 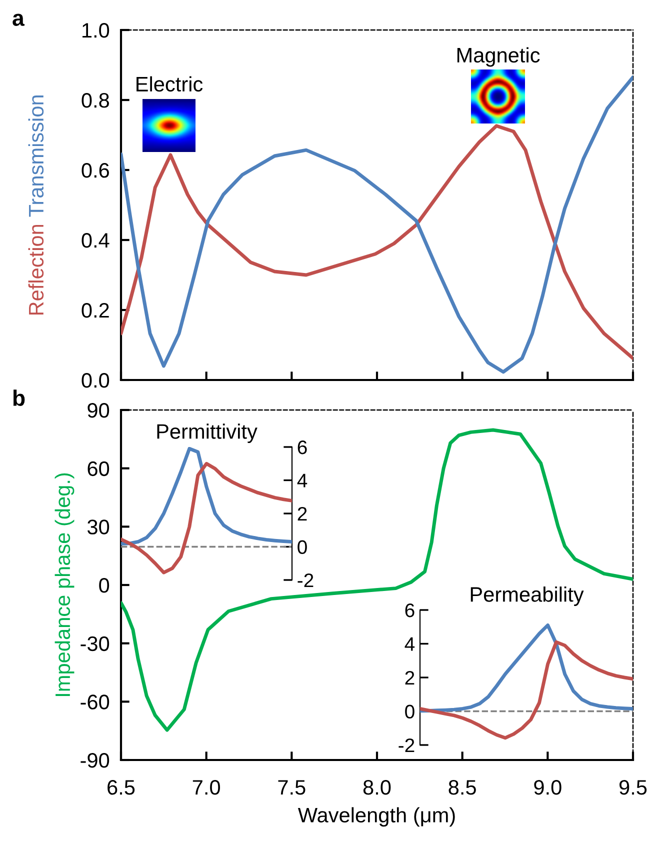 What do you see at coordinates (121, 787) in the screenshot?
I see `x-tick-label: 6.5` at bounding box center [121, 787].